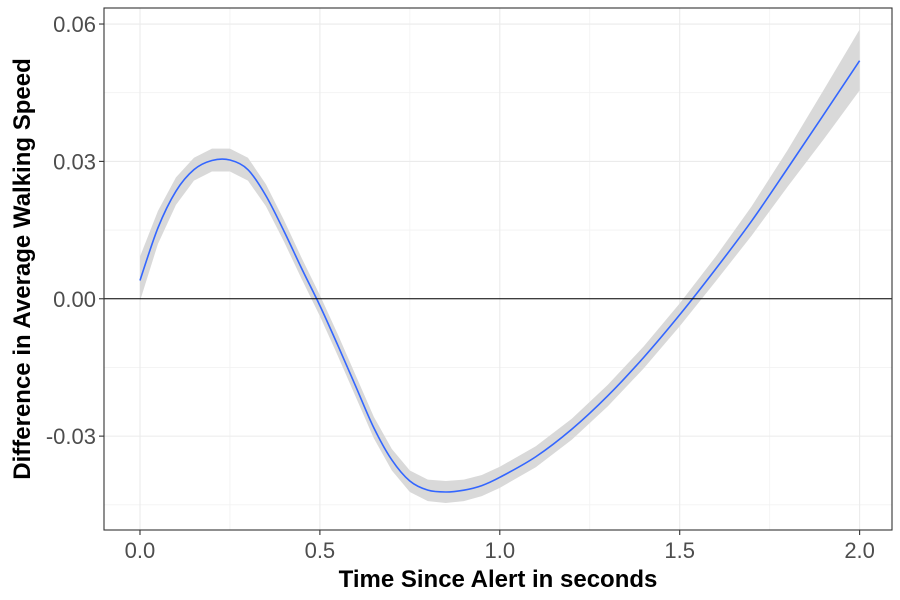  What do you see at coordinates (74, 299) in the screenshot?
I see `y-tick-label: 0.00` at bounding box center [74, 299].